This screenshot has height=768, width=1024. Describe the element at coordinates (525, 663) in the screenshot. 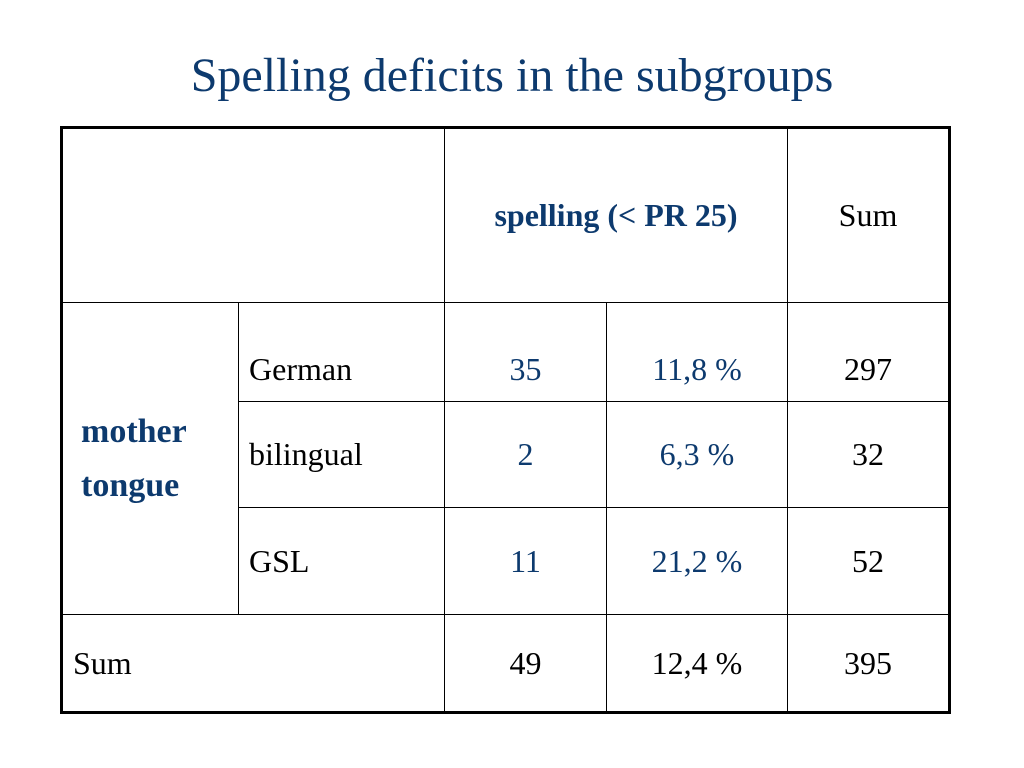

I see `total-count: 49` at that location.